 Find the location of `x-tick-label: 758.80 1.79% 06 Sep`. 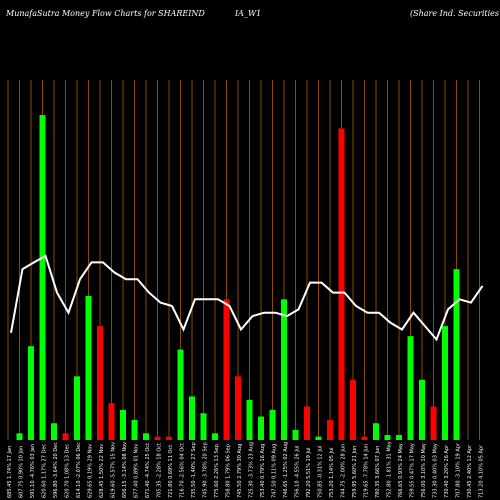

x-tick-label: 758.80 1.79% 06 Sep is located at coordinates (229, 471).